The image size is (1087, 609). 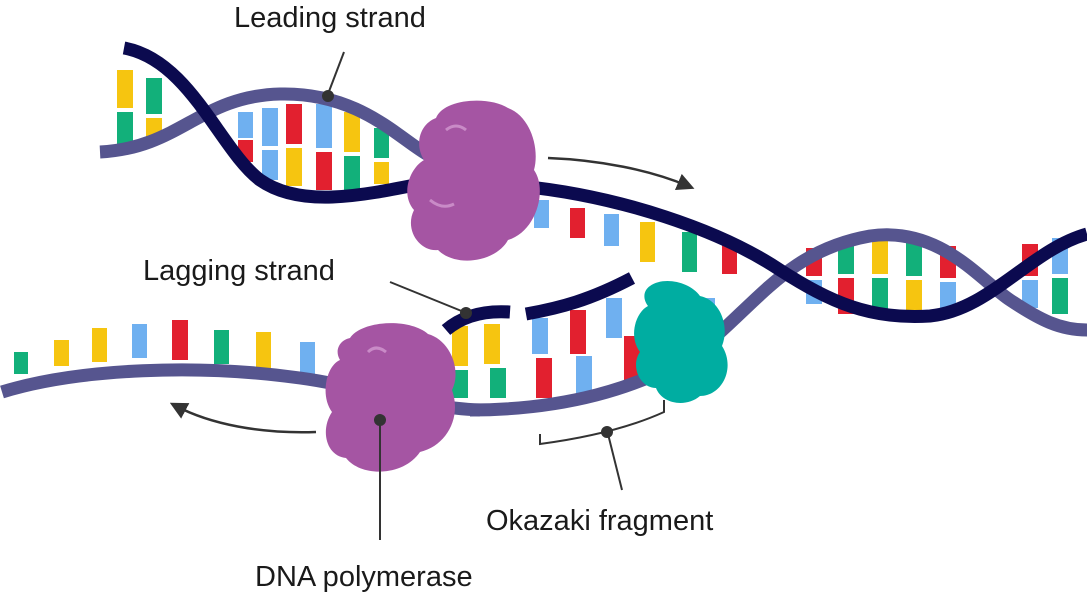 I want to click on dna-polymerase-lower, so click(x=390, y=397).